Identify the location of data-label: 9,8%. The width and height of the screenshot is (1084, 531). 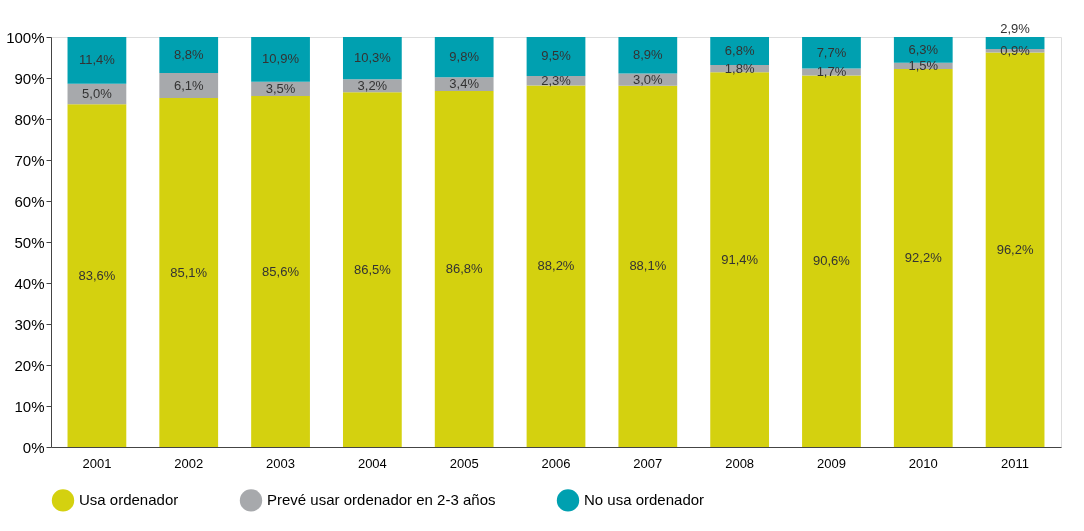
(464, 57).